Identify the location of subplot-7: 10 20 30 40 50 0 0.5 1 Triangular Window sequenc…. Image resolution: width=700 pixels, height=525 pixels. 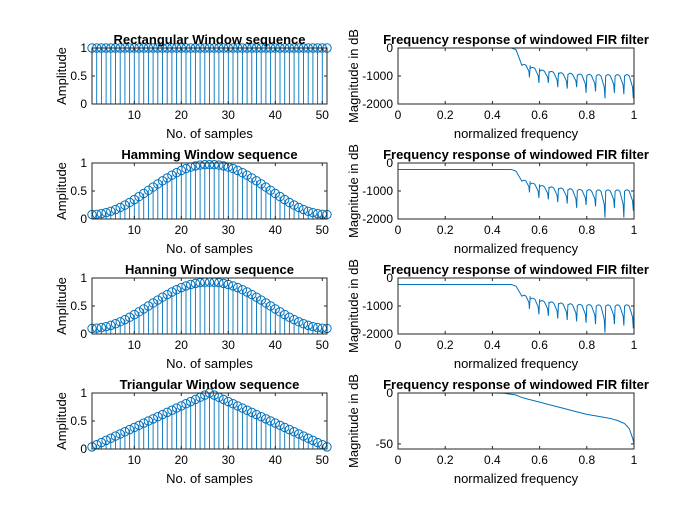
(193, 431).